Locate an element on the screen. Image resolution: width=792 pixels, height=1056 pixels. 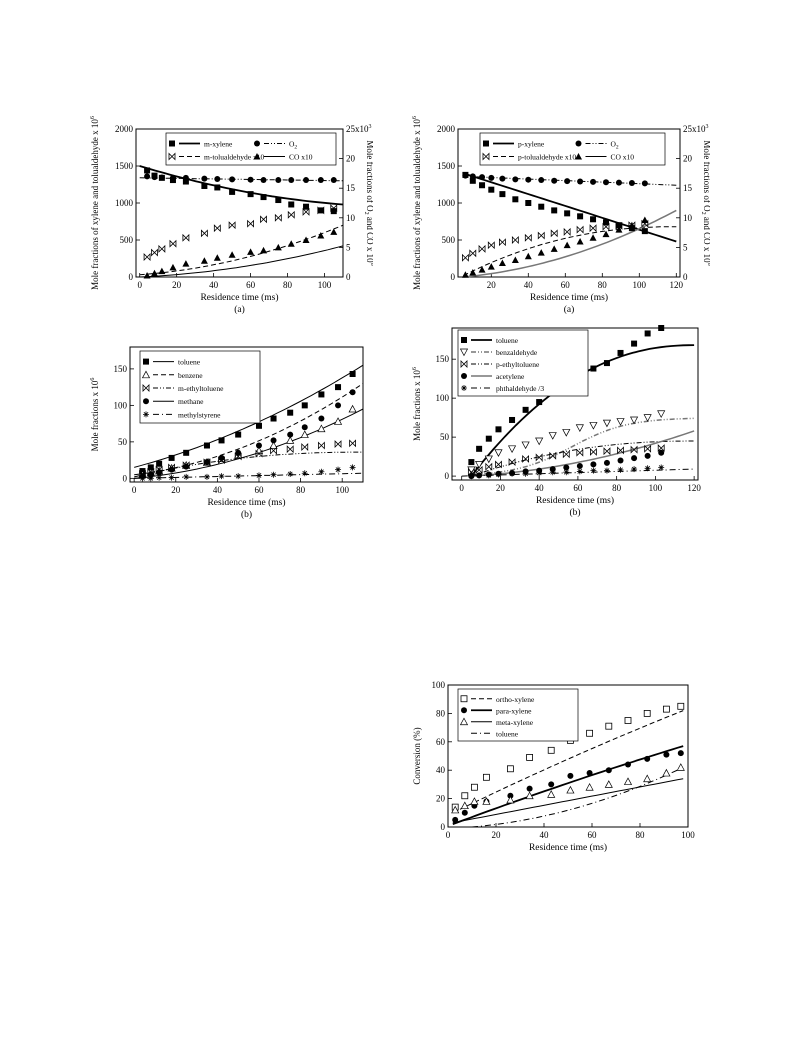
panel-caption: (a) is located at coordinates (239, 309).